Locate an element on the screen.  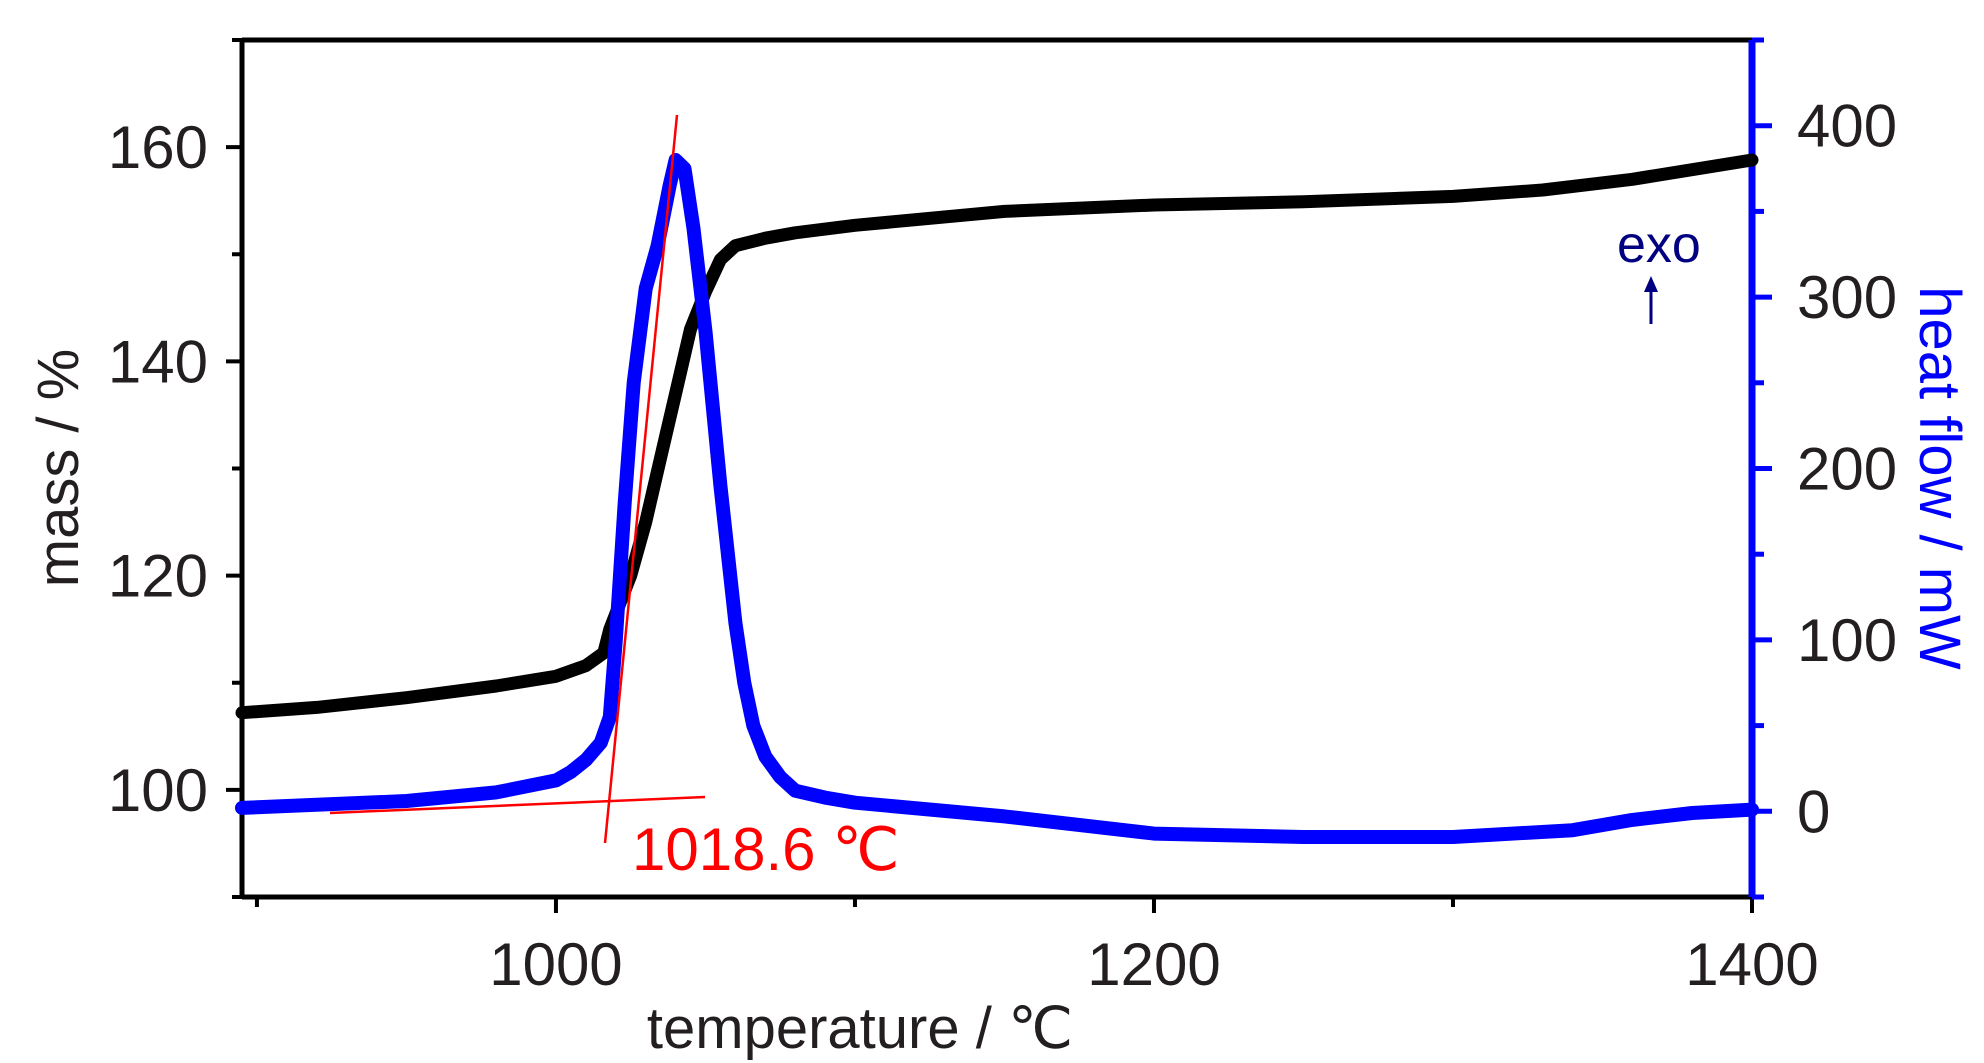
y-right-tick-label: 300 is located at coordinates (1847, 297).